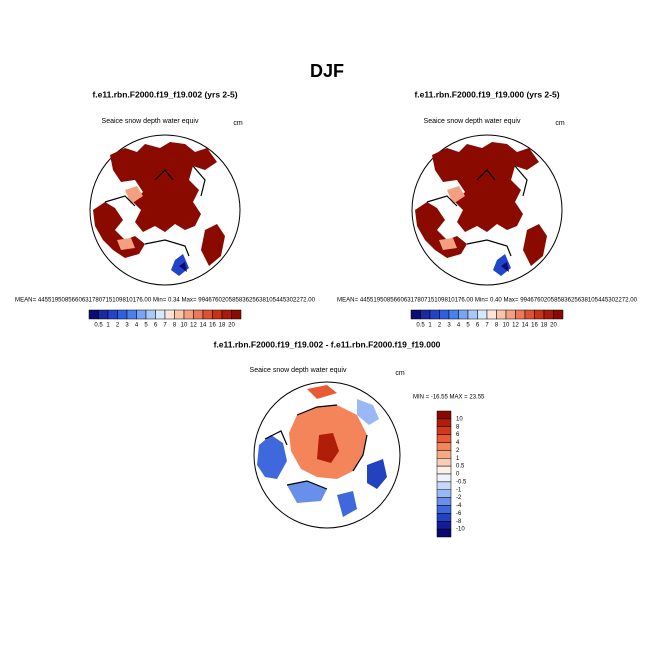  I want to click on colorbar-label: -1, so click(459, 490).